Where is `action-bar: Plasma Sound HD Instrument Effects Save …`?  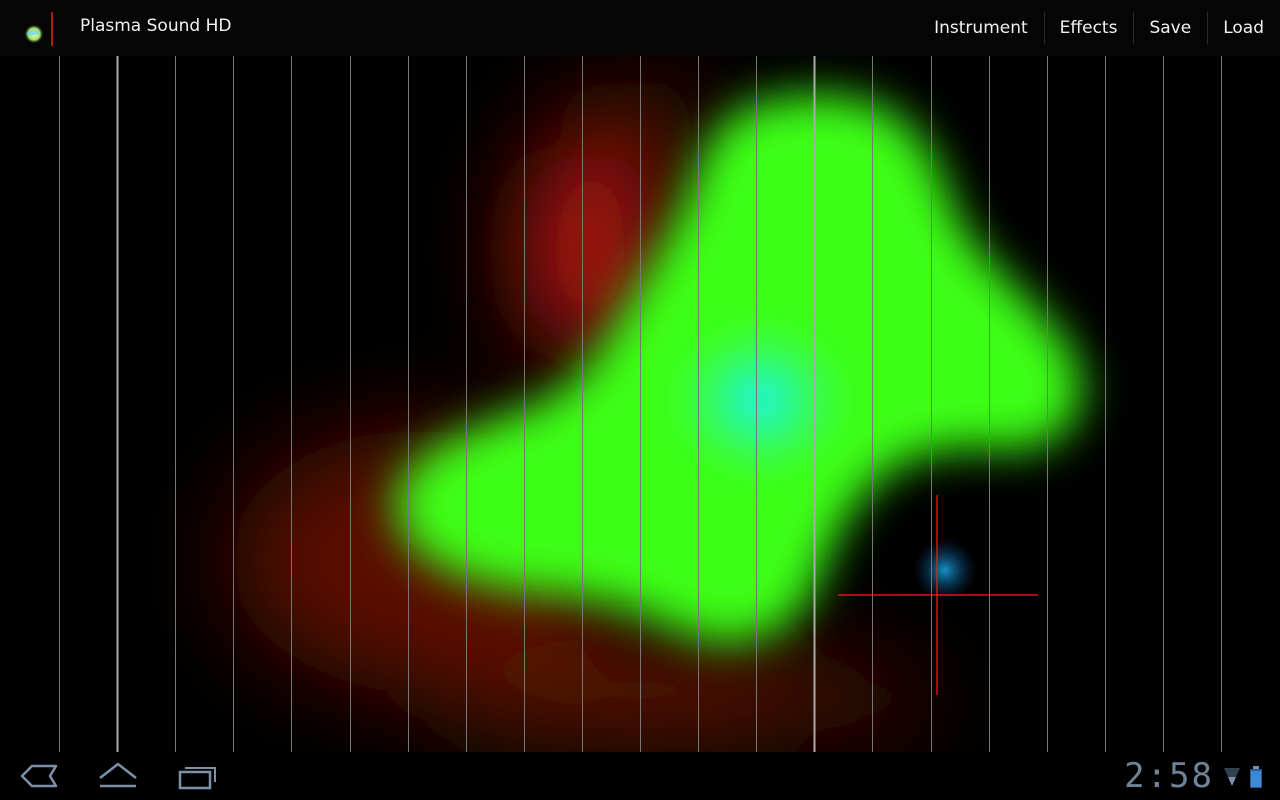 action-bar: Plasma Sound HD Instrument Effects Save … is located at coordinates (640, 28).